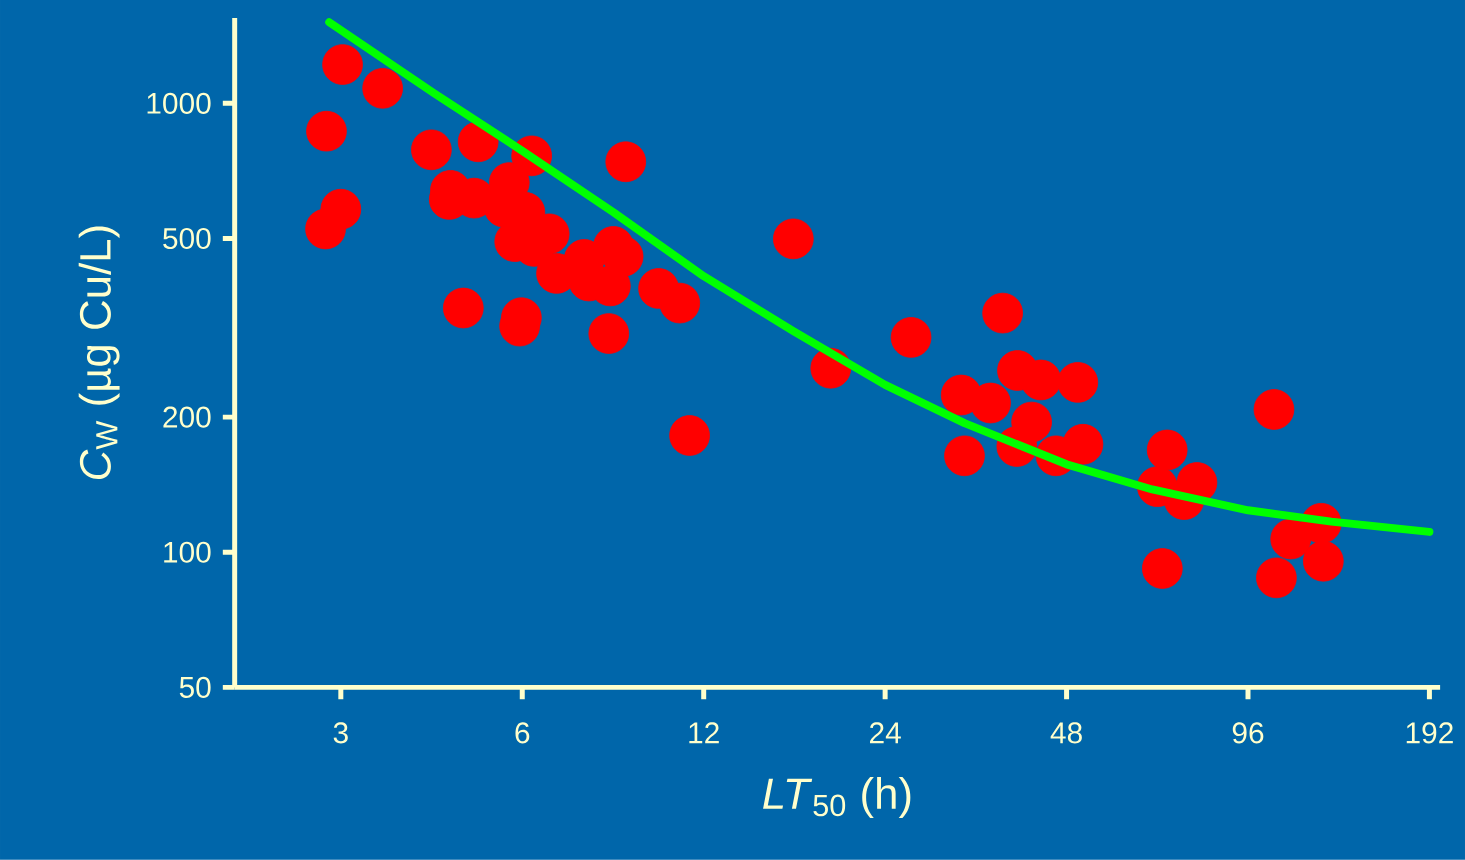 The height and width of the screenshot is (860, 1465). What do you see at coordinates (522, 733) in the screenshot?
I see `x-tick-label: 6` at bounding box center [522, 733].